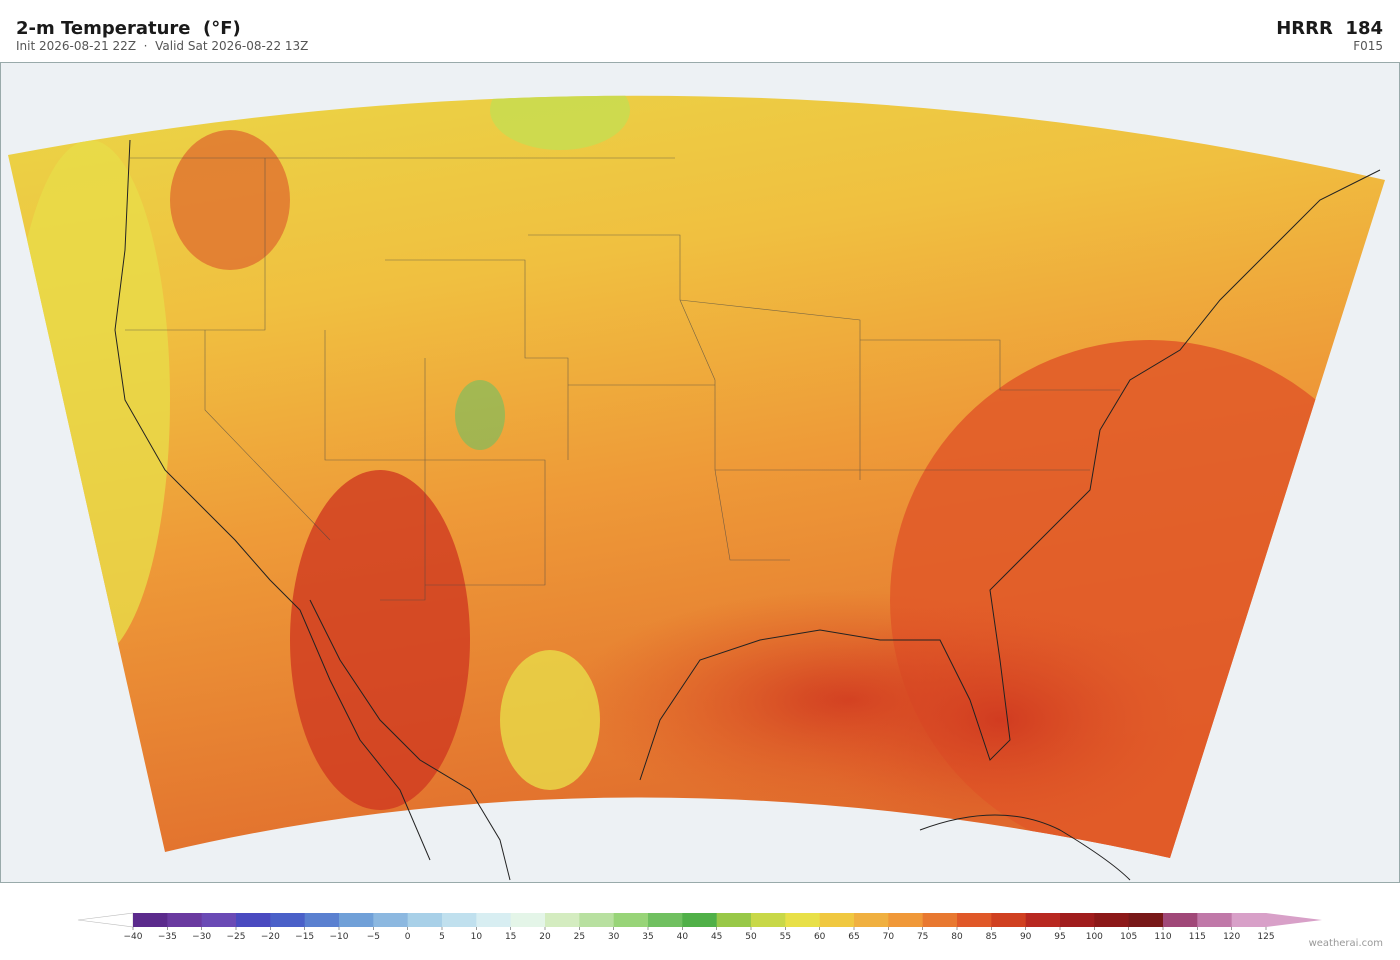 This screenshot has height=960, width=1400. Describe the element at coordinates (922, 937) in the screenshot. I see `colorbar-tick-label: 75` at that location.